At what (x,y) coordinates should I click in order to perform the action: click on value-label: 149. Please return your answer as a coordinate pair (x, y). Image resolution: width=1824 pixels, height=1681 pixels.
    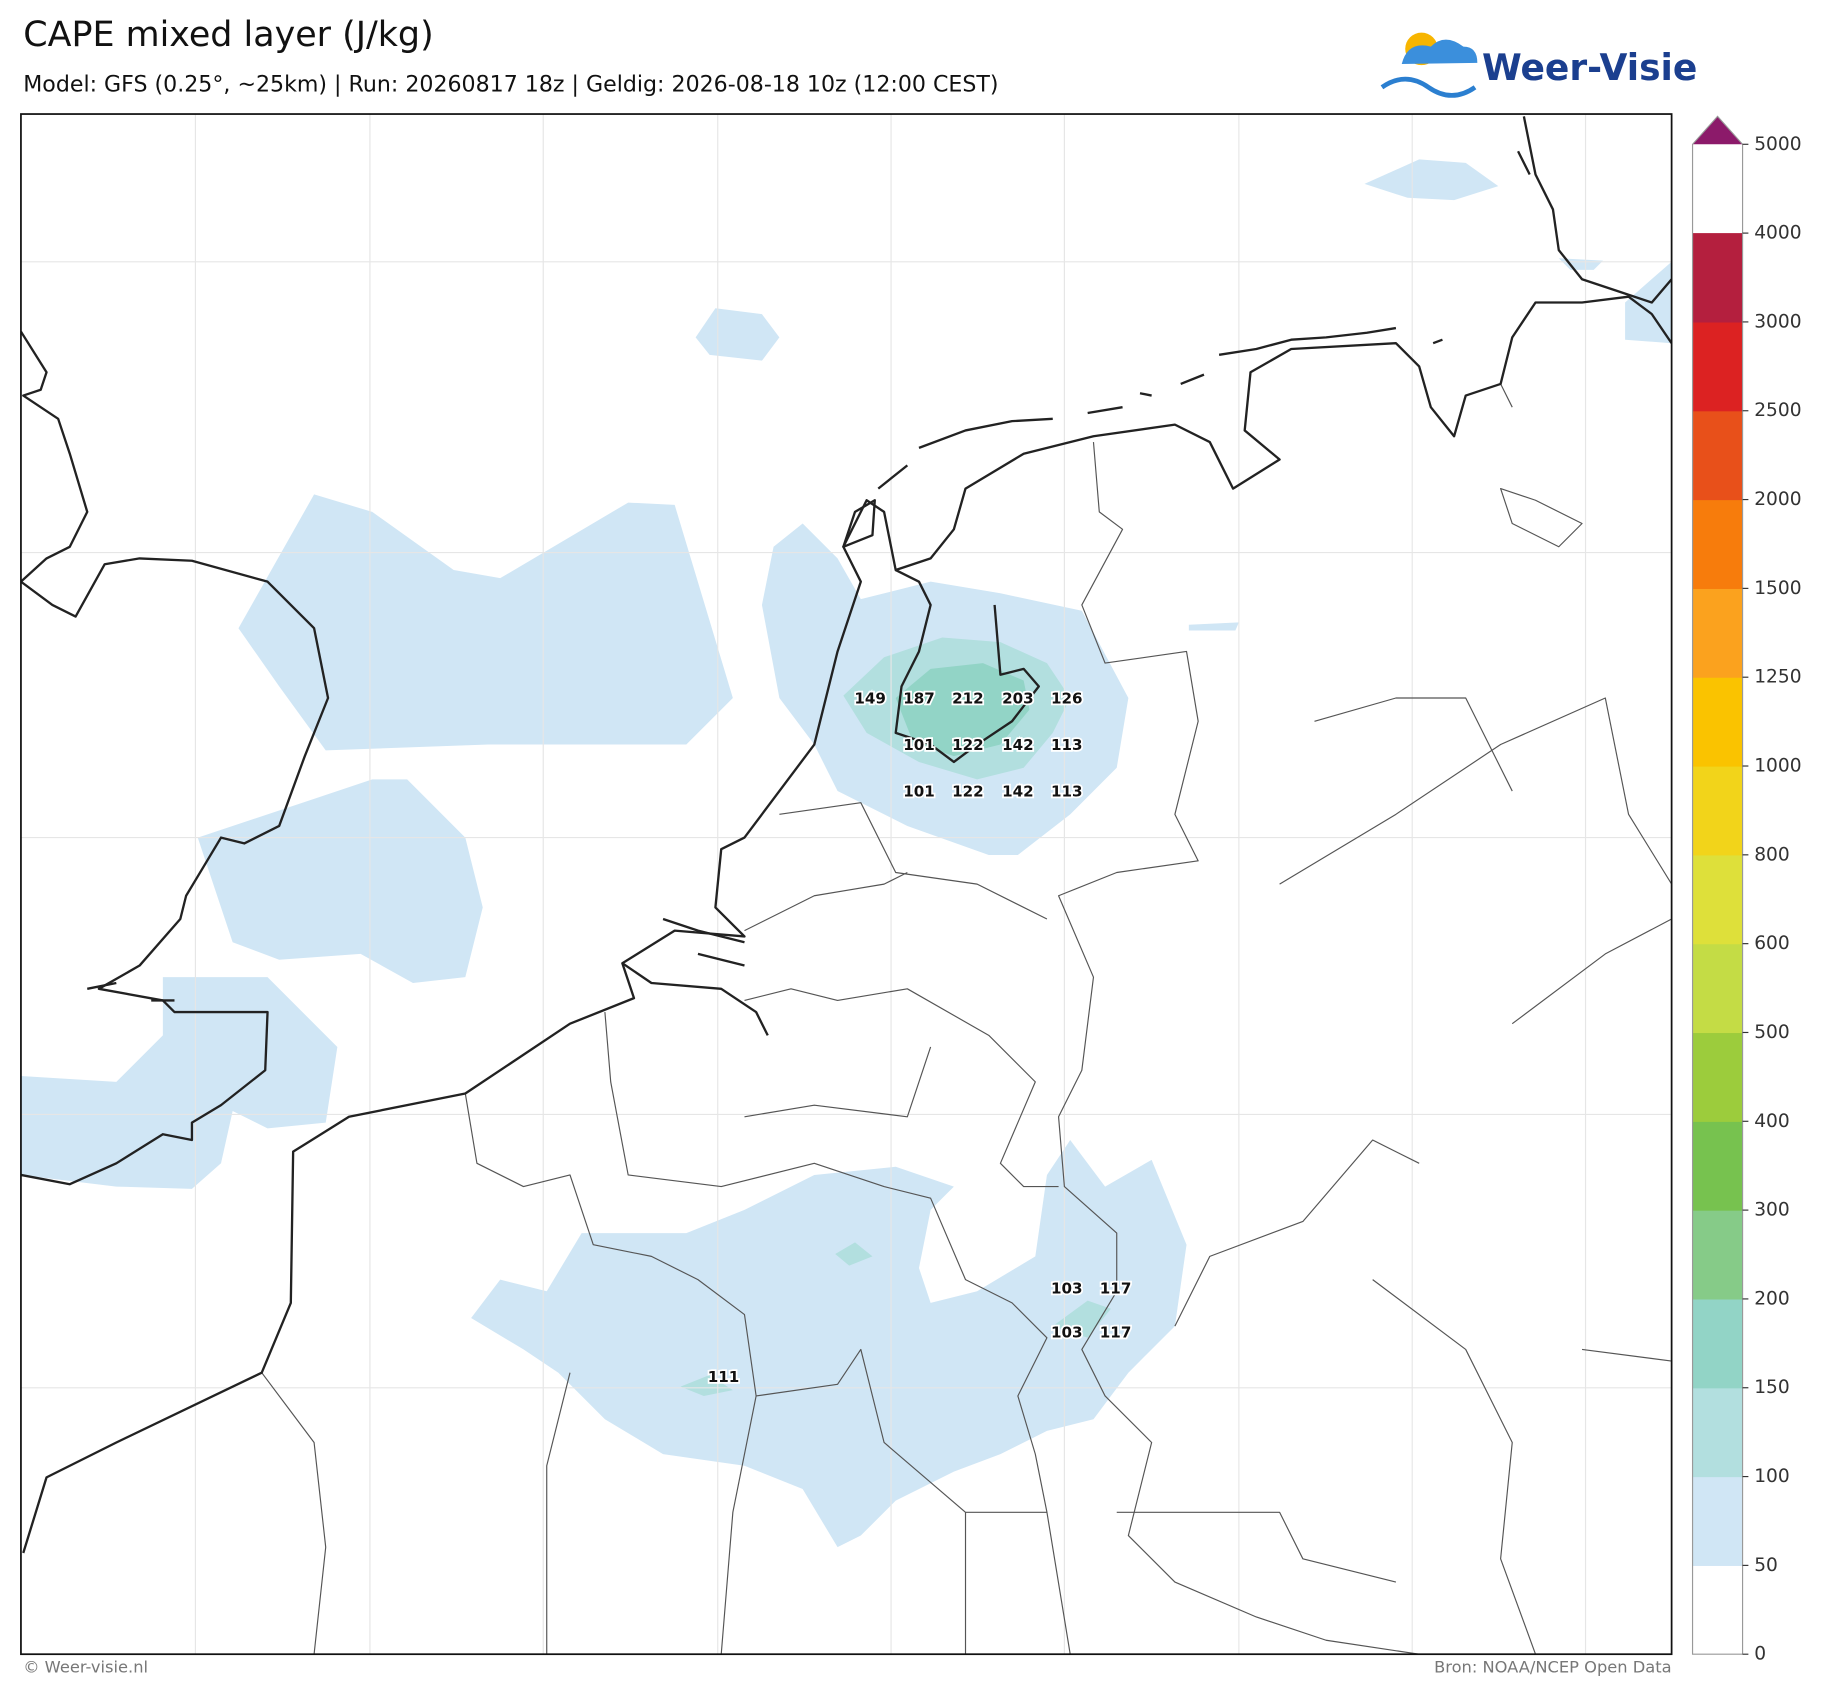
    Looking at the image, I should click on (870, 699).